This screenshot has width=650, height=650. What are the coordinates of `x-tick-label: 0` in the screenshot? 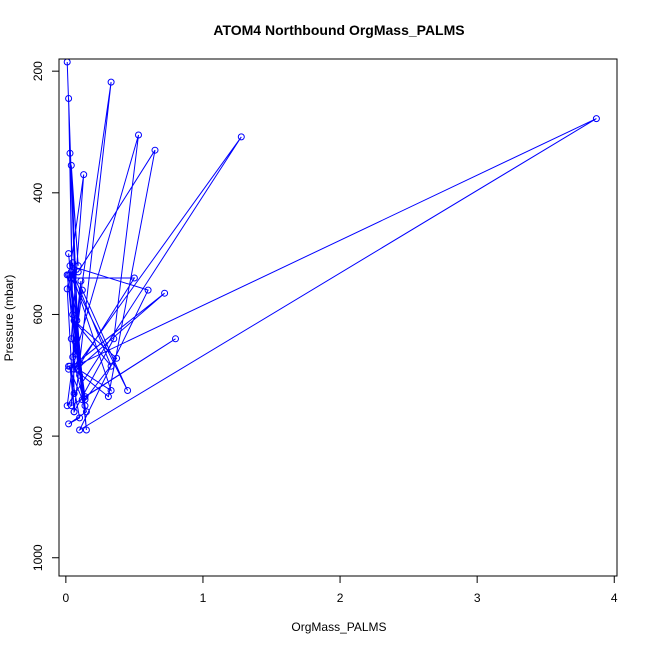 It's located at (66, 598).